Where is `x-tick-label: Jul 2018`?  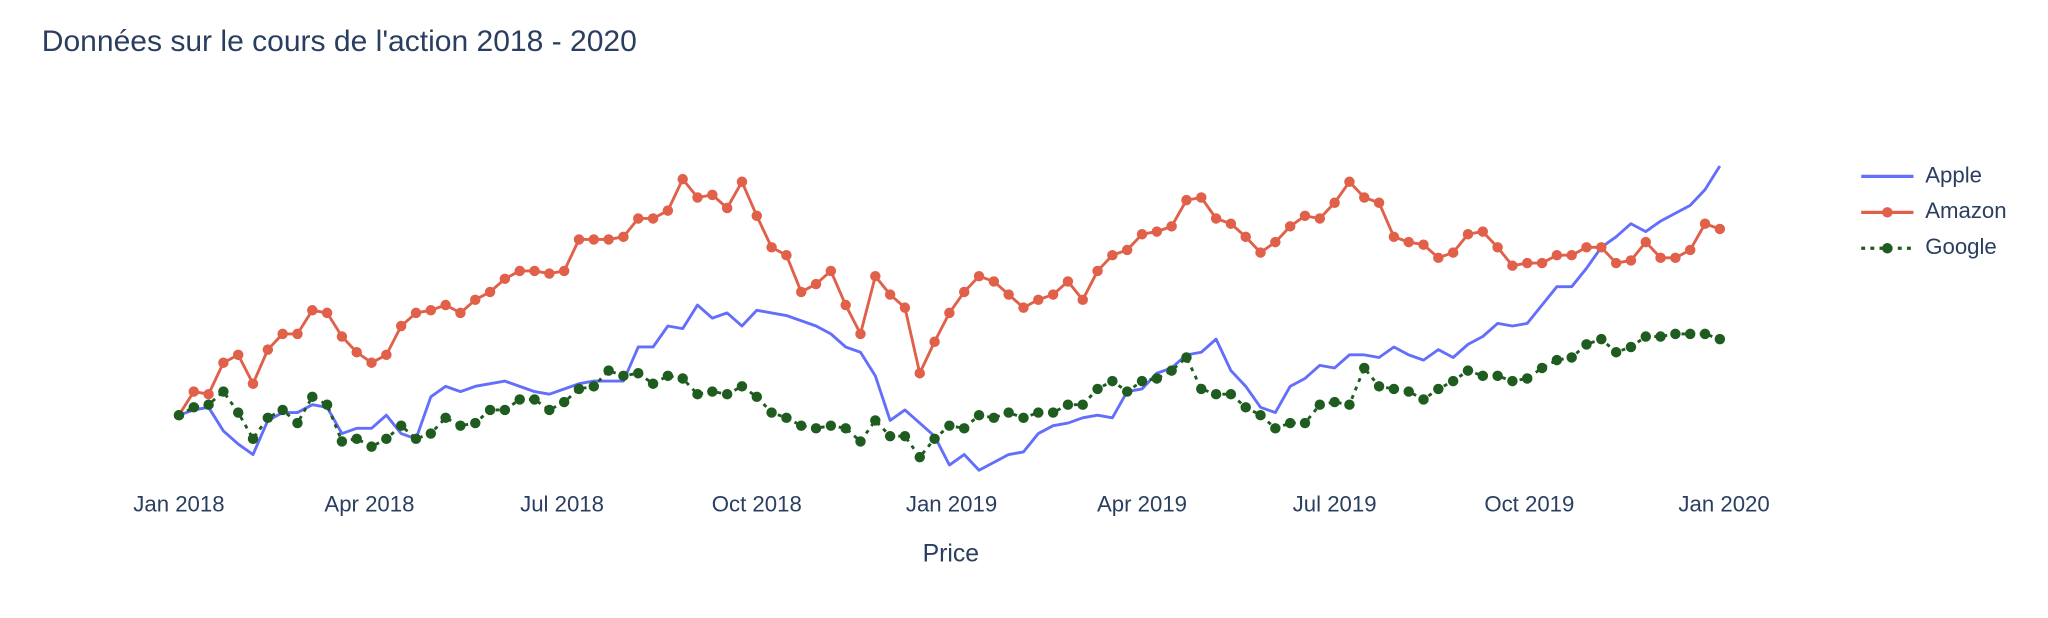 x-tick-label: Jul 2018 is located at coordinates (562, 503).